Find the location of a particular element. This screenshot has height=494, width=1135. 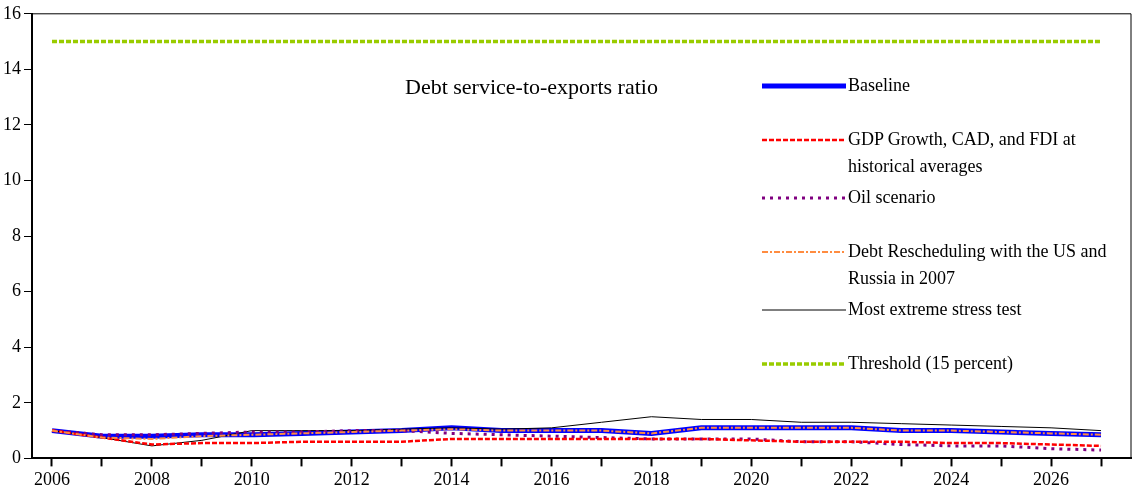

x-tick-label: 2026 is located at coordinates (1051, 478).